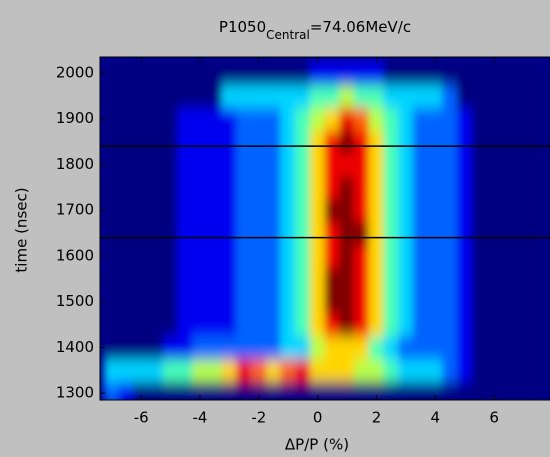 The image size is (550, 457). Describe the element at coordinates (377, 418) in the screenshot. I see `x-tick-label: 2` at that location.